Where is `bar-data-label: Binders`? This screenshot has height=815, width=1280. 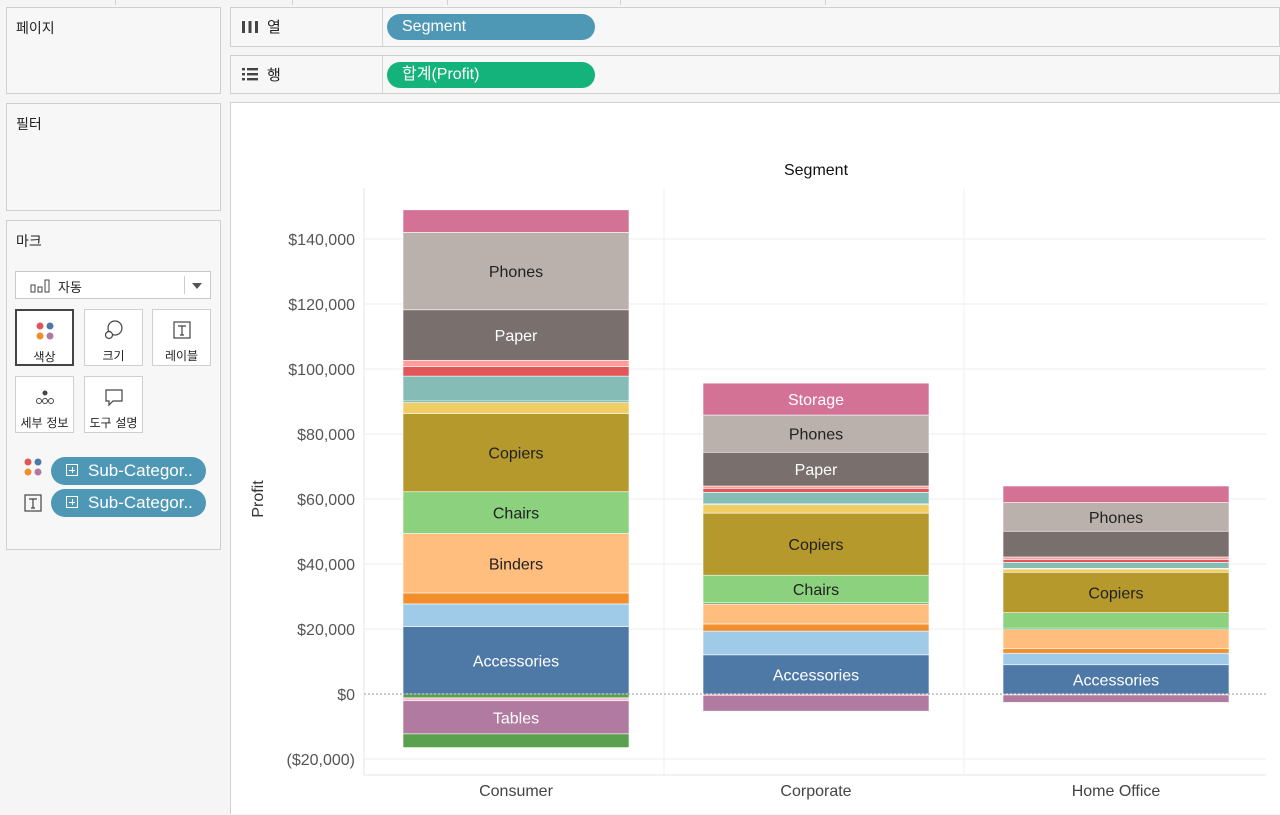
bar-data-label: Binders is located at coordinates (516, 564).